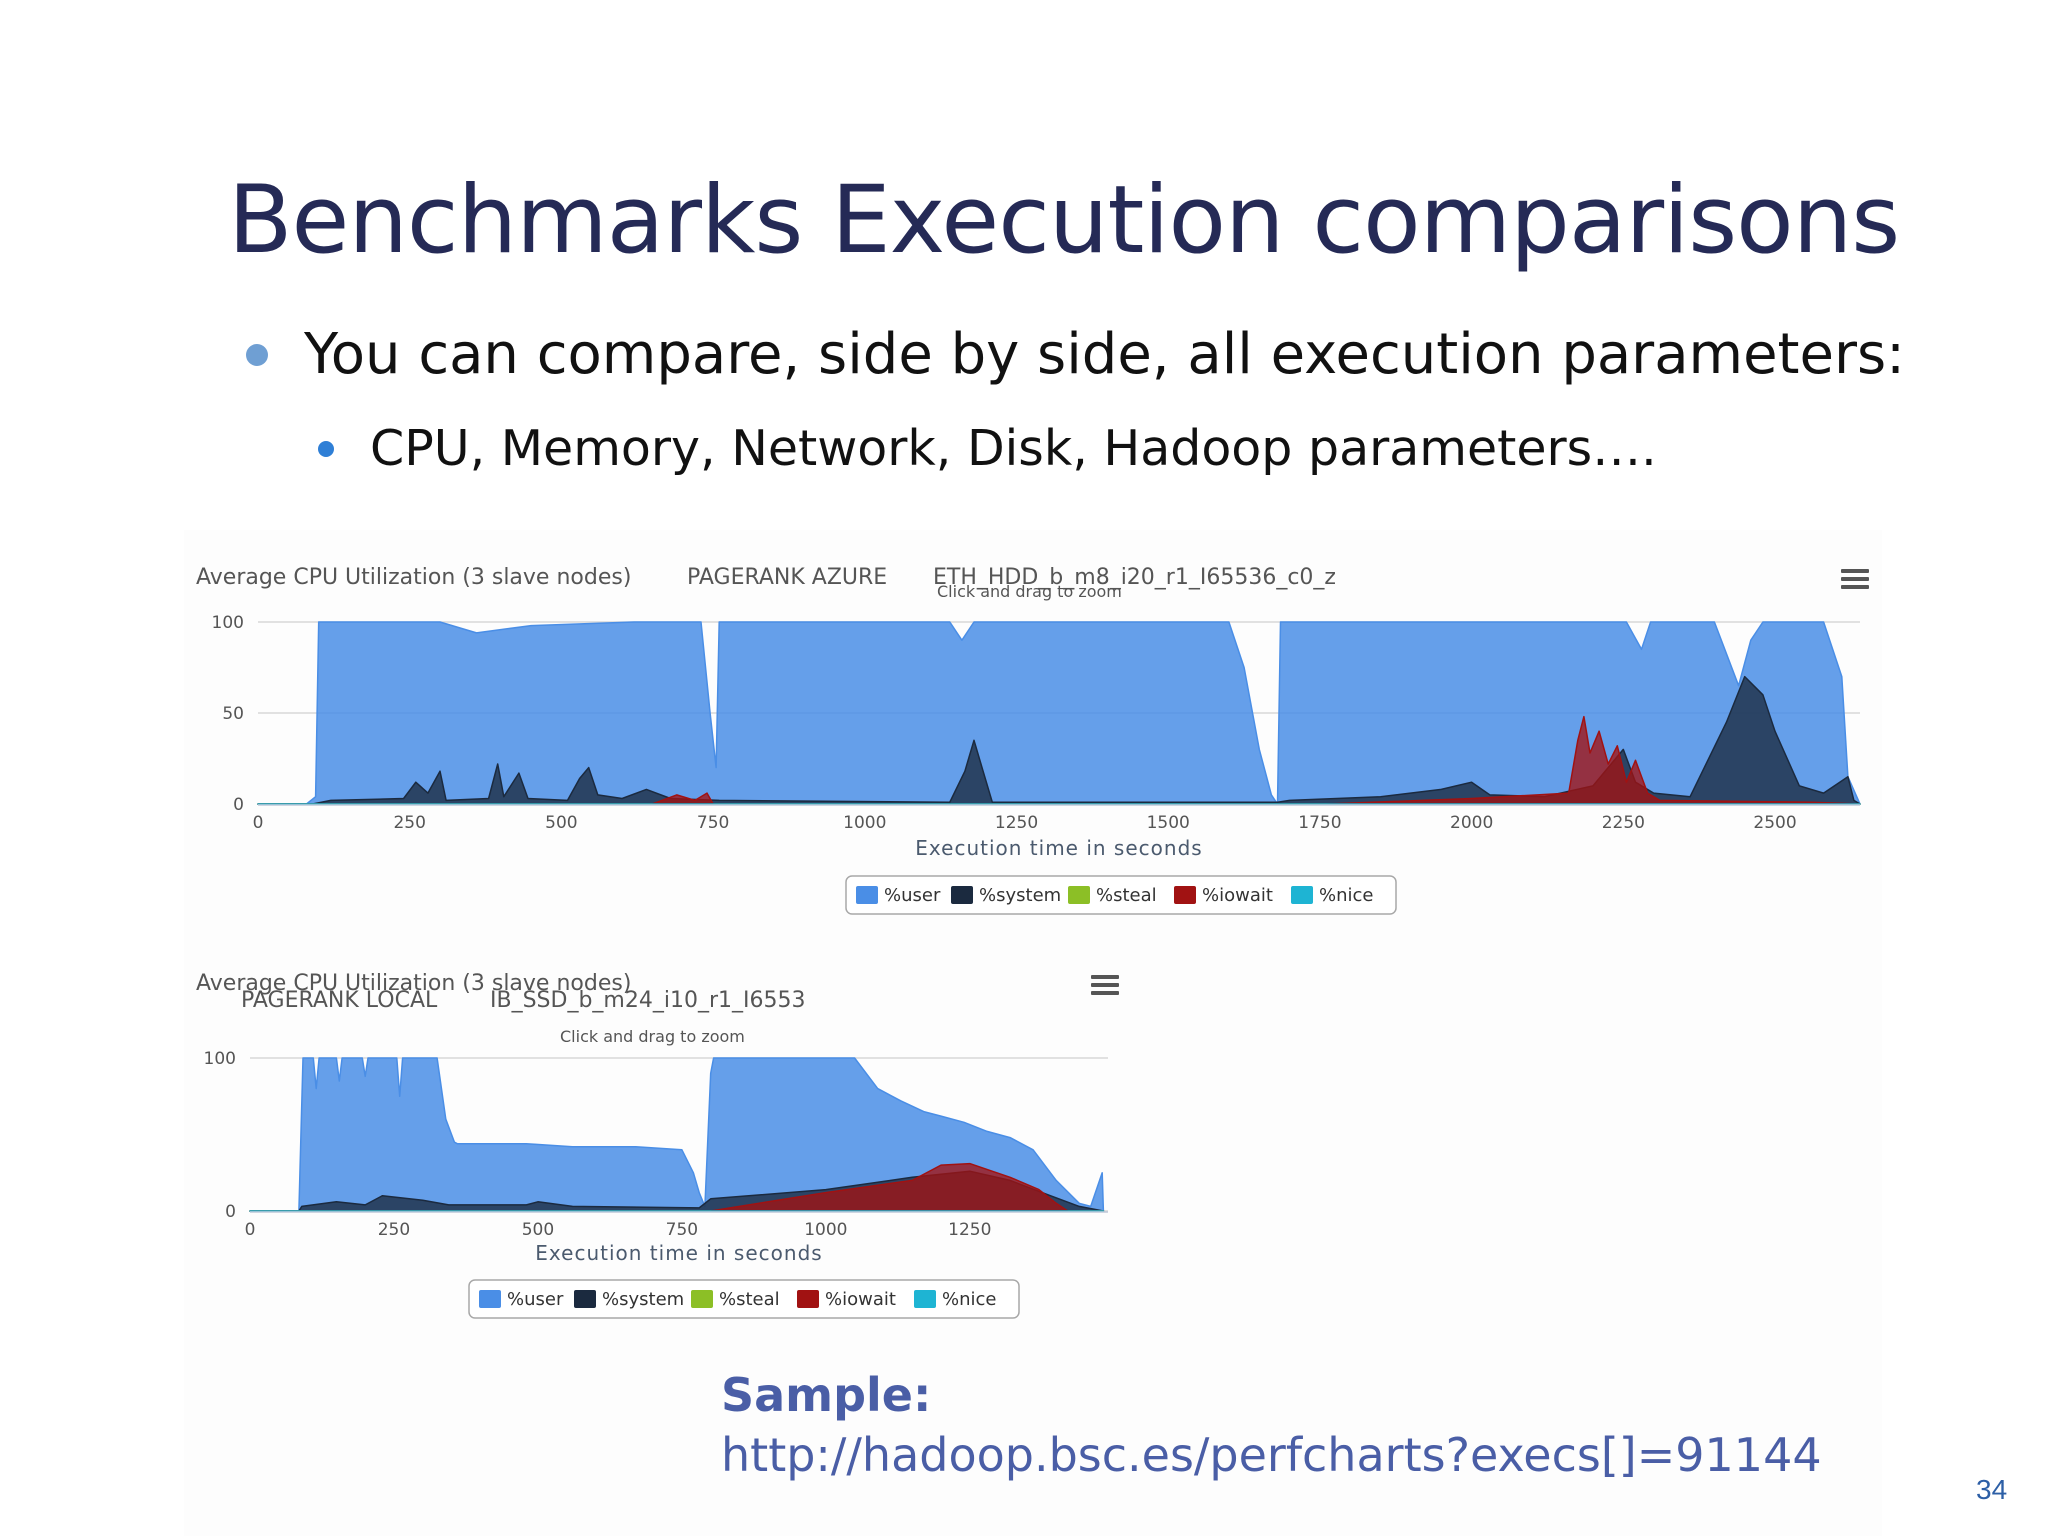 The image size is (2048, 1536). I want to click on series-area-iowait, so click(1059, 760).